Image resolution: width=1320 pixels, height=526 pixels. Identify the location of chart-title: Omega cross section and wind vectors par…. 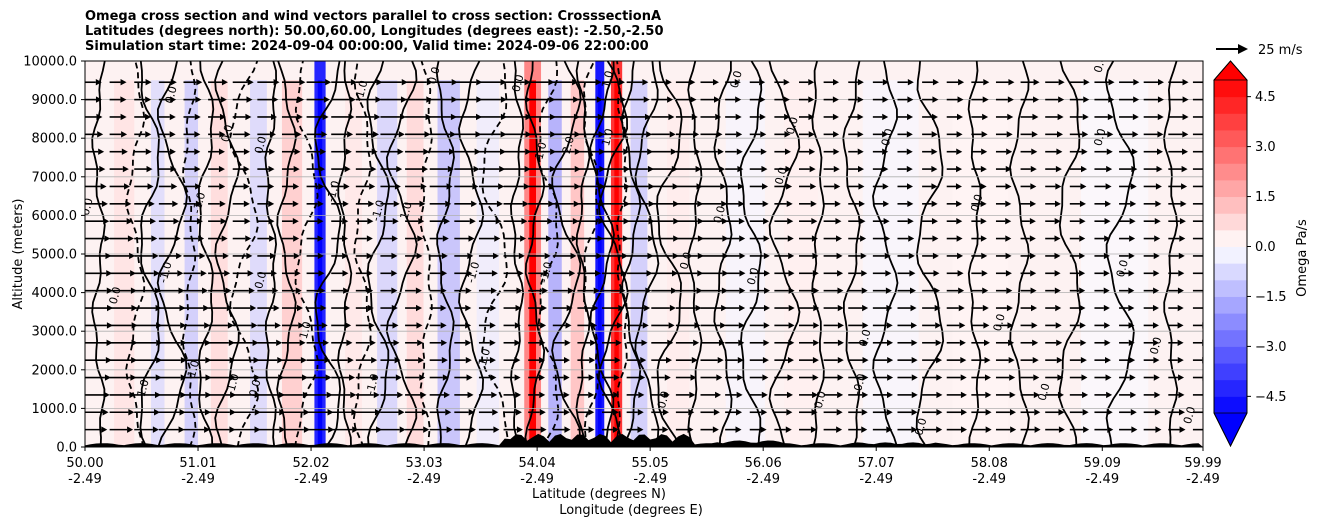
(374, 31).